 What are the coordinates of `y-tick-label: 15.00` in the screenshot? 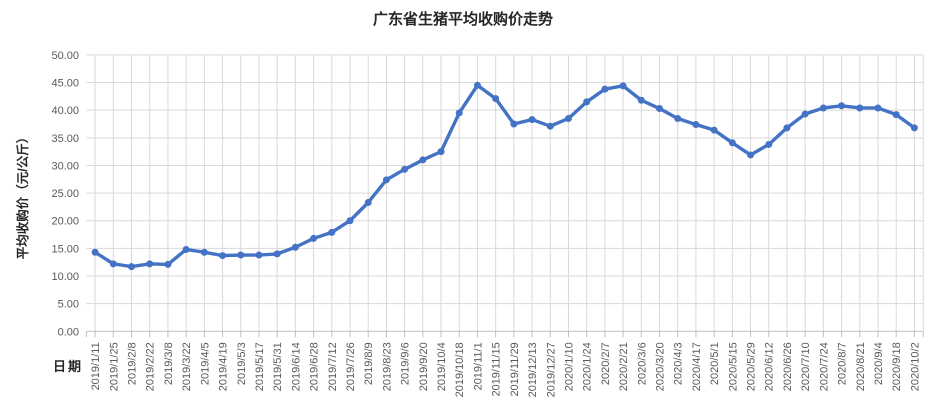 It's located at (65, 249).